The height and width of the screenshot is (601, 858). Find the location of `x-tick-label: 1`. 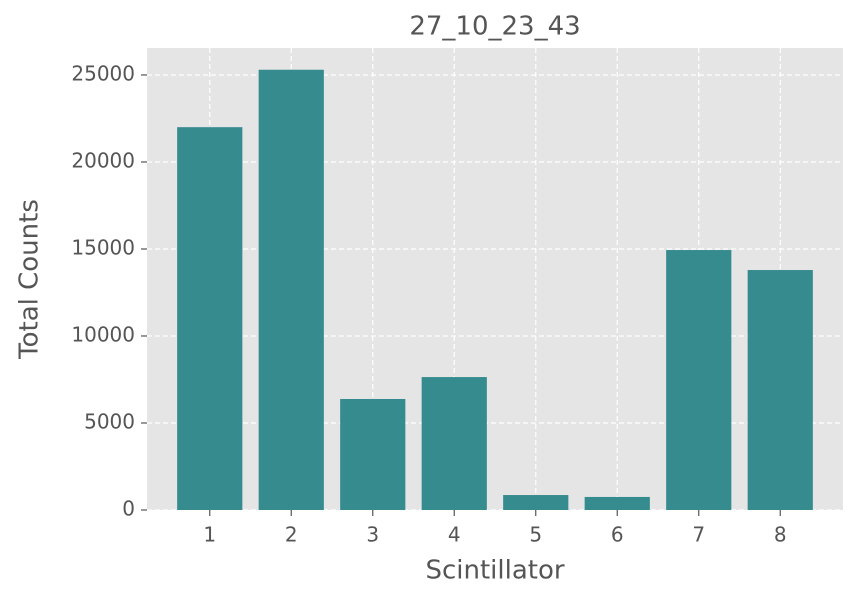

x-tick-label: 1 is located at coordinates (209, 535).